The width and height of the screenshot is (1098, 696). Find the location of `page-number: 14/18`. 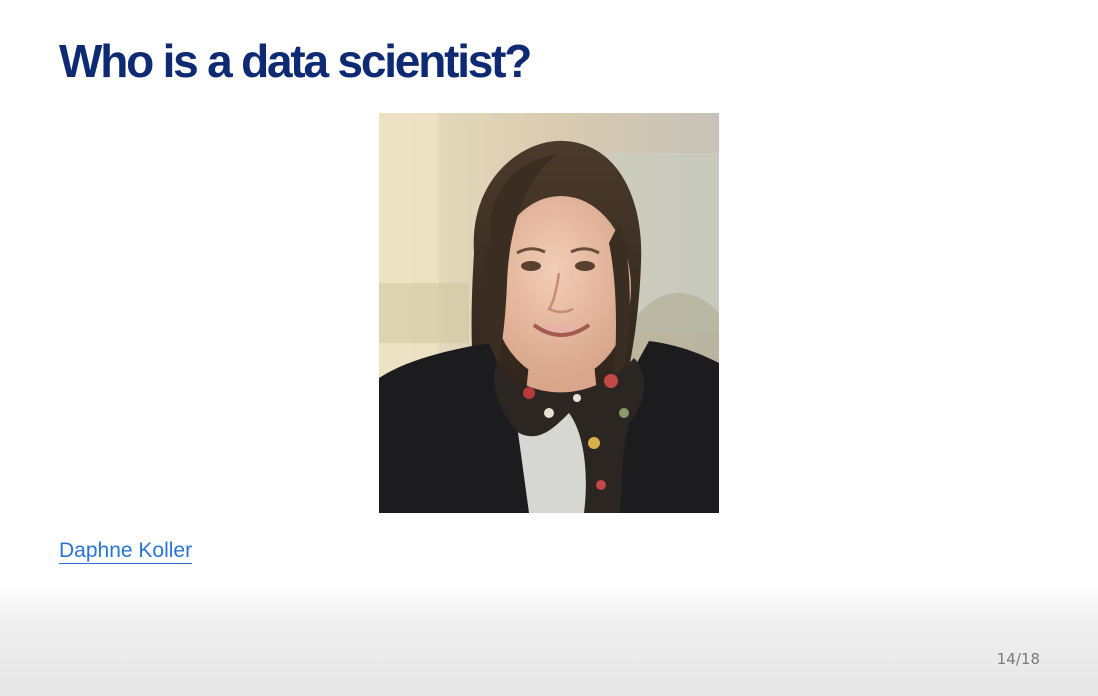

page-number: 14/18 is located at coordinates (1018, 659).